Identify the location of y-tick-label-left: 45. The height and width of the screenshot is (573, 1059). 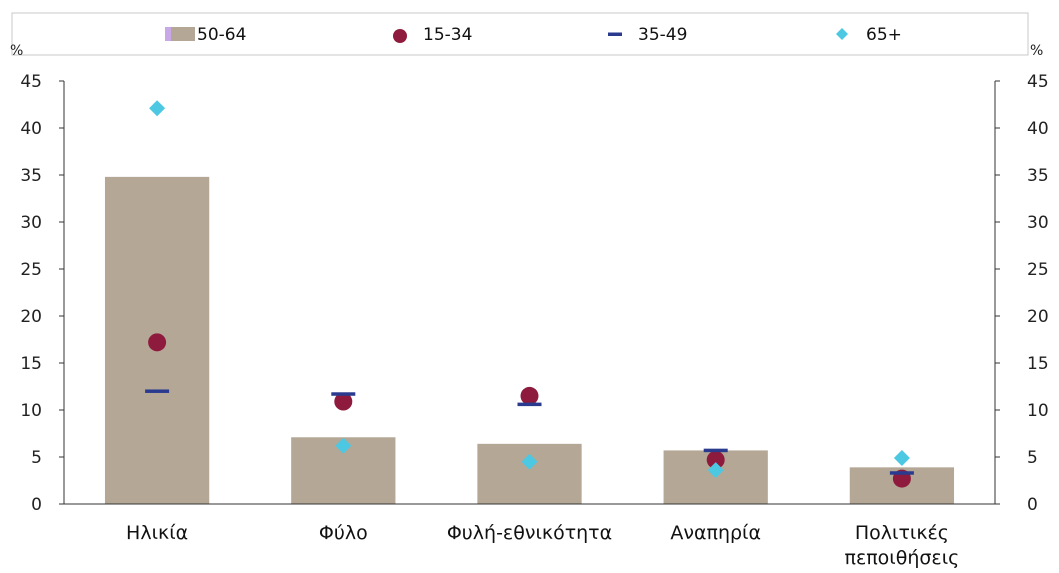
(31, 82).